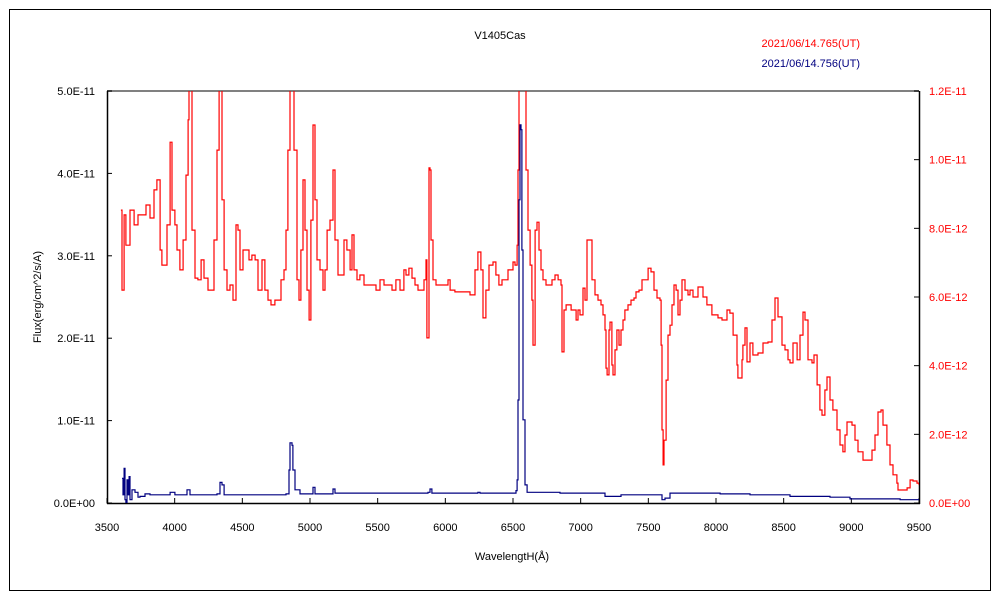 The height and width of the screenshot is (600, 1000). Describe the element at coordinates (948, 92) in the screenshot. I see `y-right-tick-label: 1.2E-11` at that location.